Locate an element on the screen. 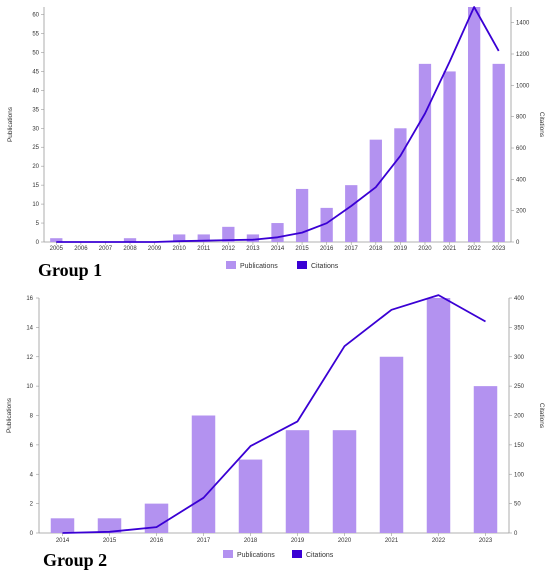 This screenshot has width=550, height=576. left-tick-label: 45 is located at coordinates (35, 72).